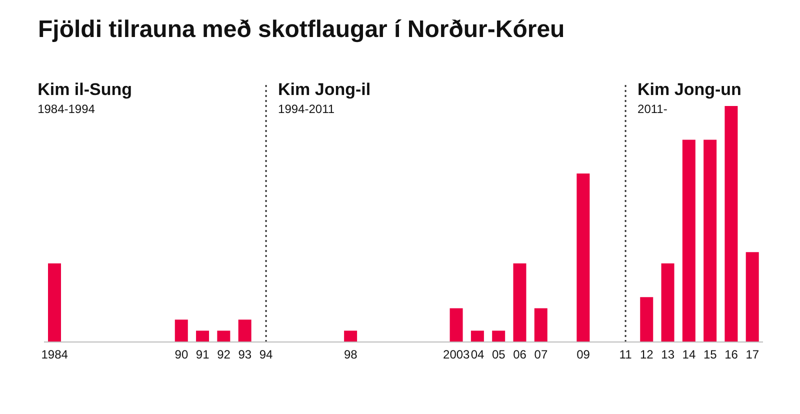  I want to click on annotation: Kim il-Sung 1984-1994, so click(85, 99).